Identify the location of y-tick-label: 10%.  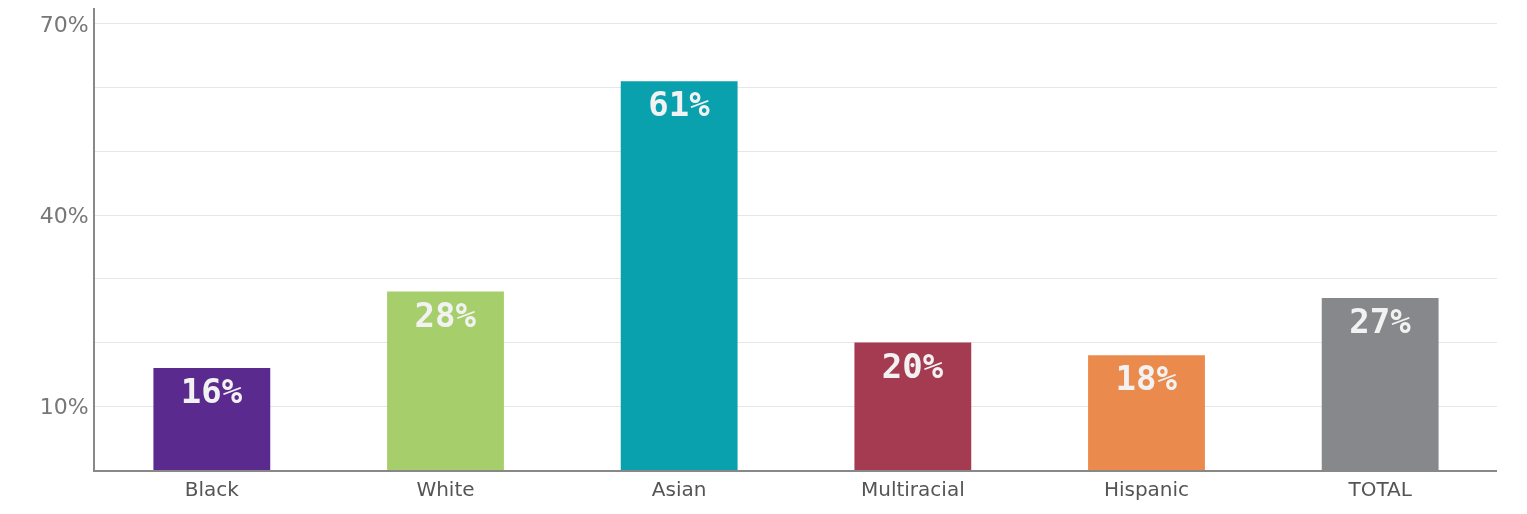
(64, 406).